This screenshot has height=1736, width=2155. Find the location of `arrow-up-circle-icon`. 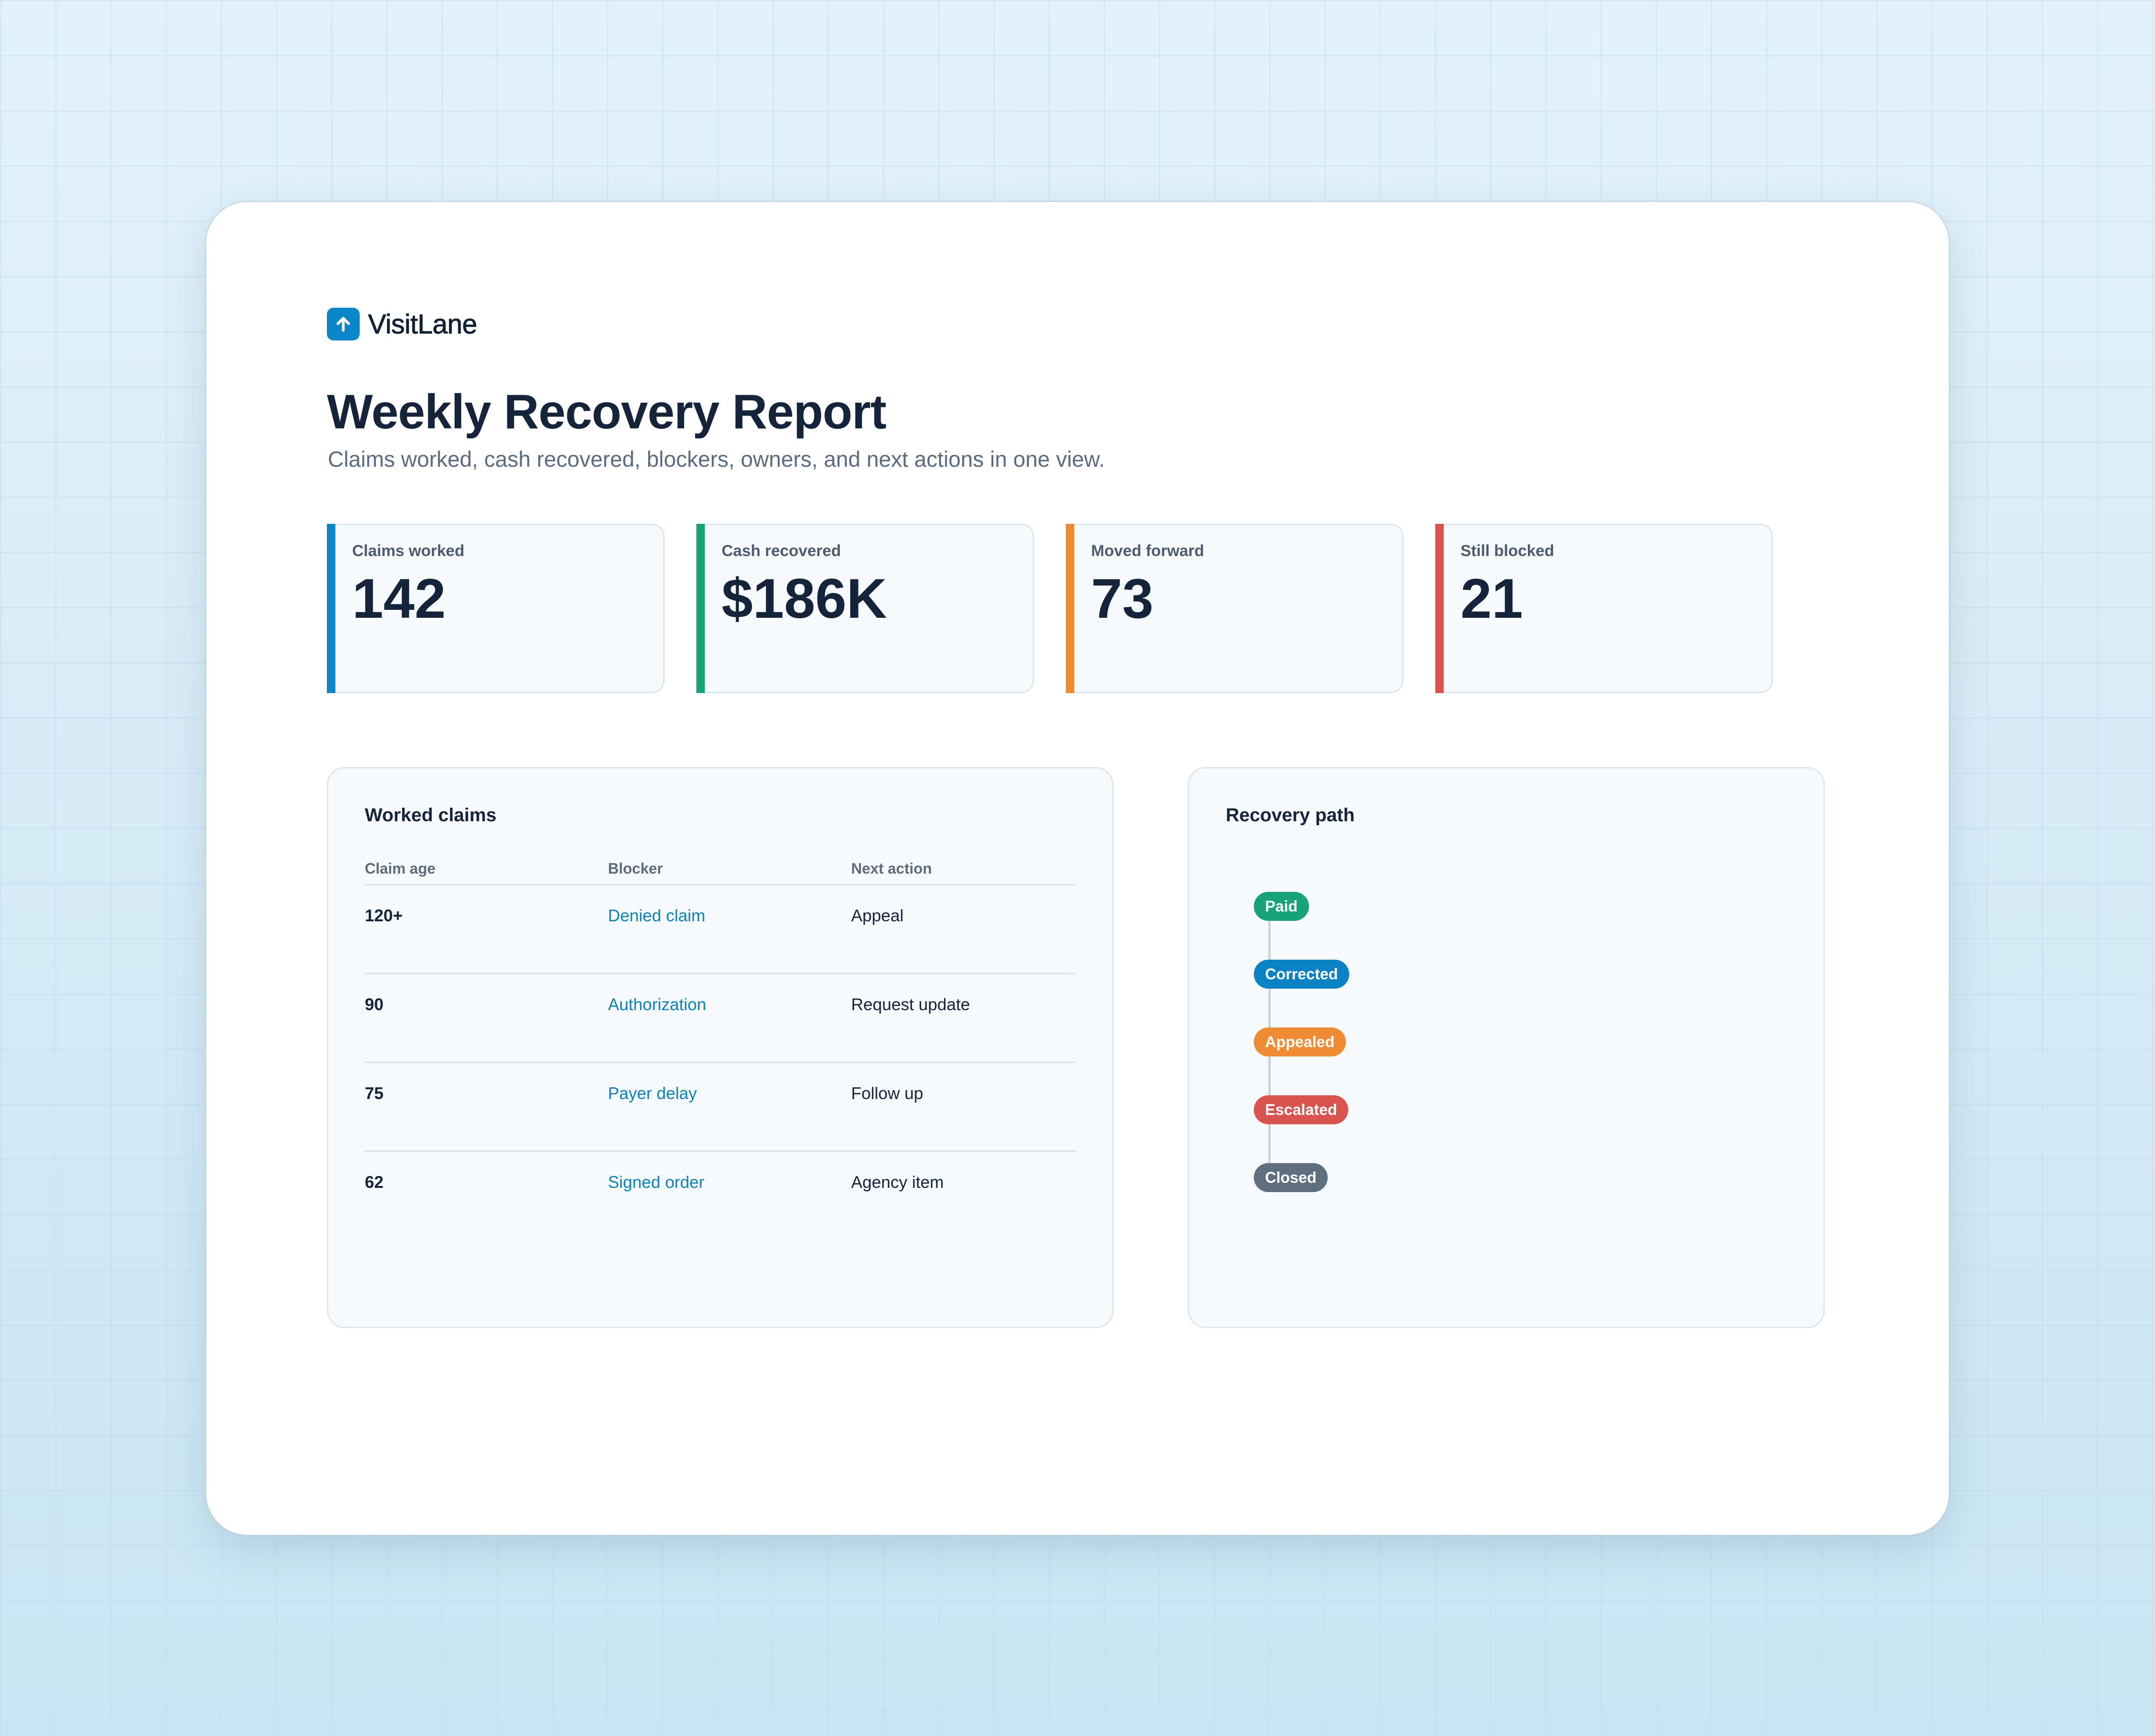

arrow-up-circle-icon is located at coordinates (344, 324).